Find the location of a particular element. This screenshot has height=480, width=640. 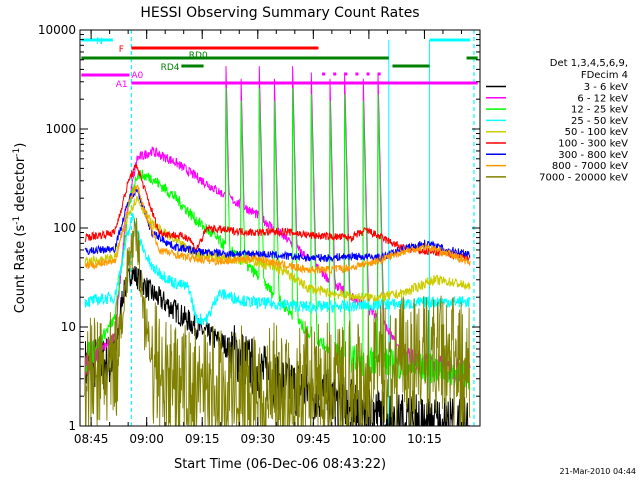

state-label-a1: A1 is located at coordinates (122, 85).